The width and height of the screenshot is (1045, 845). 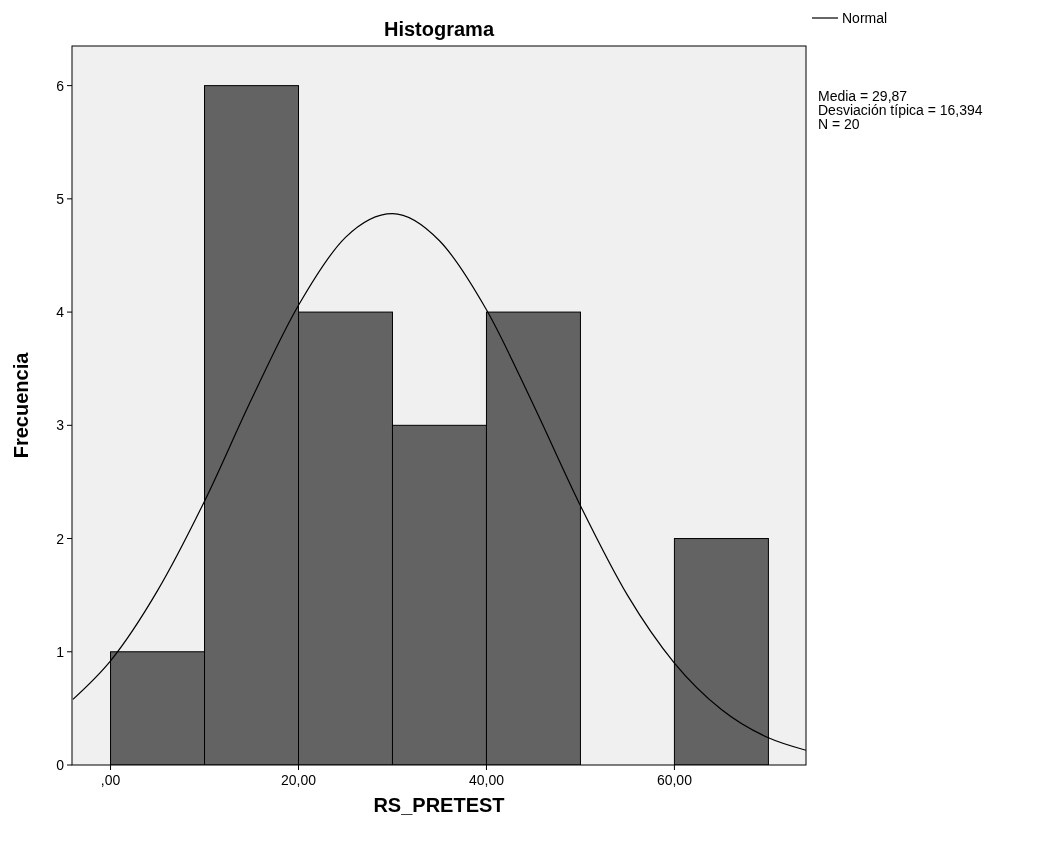 I want to click on x-tick-label: ,00, so click(x=110, y=780).